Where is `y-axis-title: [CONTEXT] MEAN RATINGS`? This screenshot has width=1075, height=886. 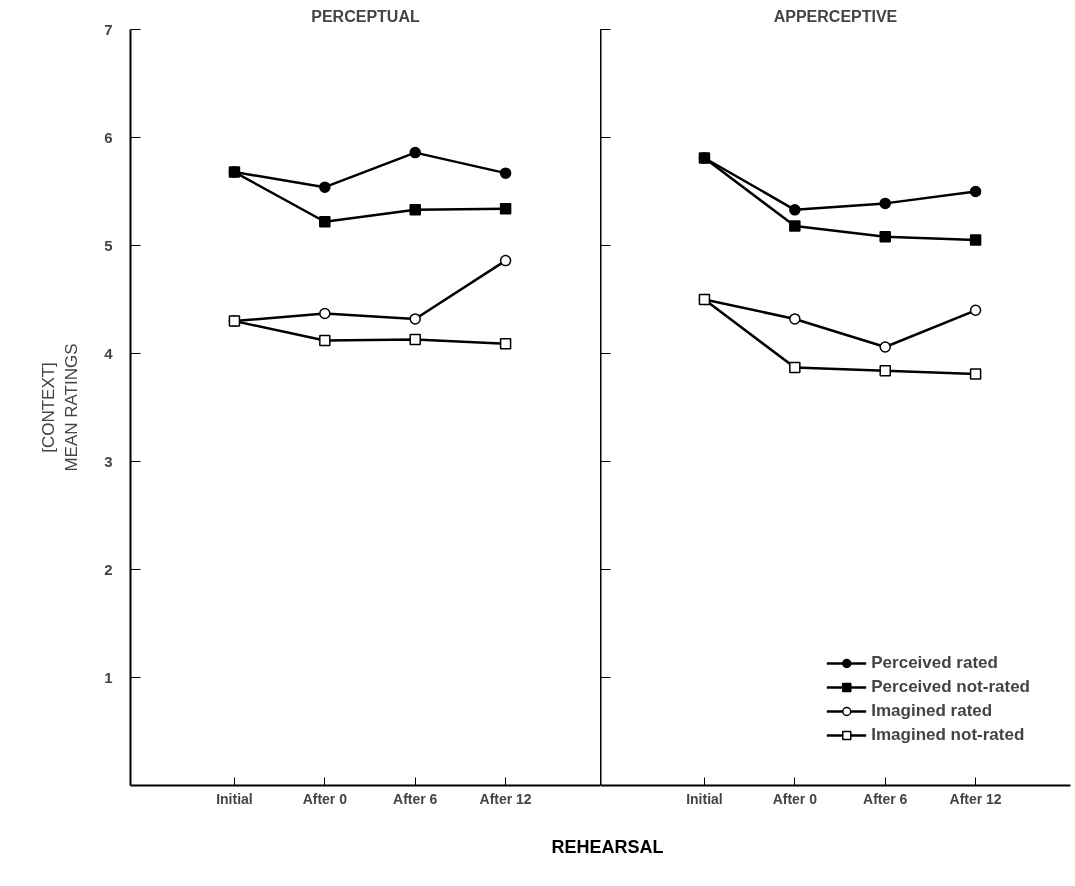 y-axis-title: [CONTEXT] MEAN RATINGS is located at coordinates (60, 407).